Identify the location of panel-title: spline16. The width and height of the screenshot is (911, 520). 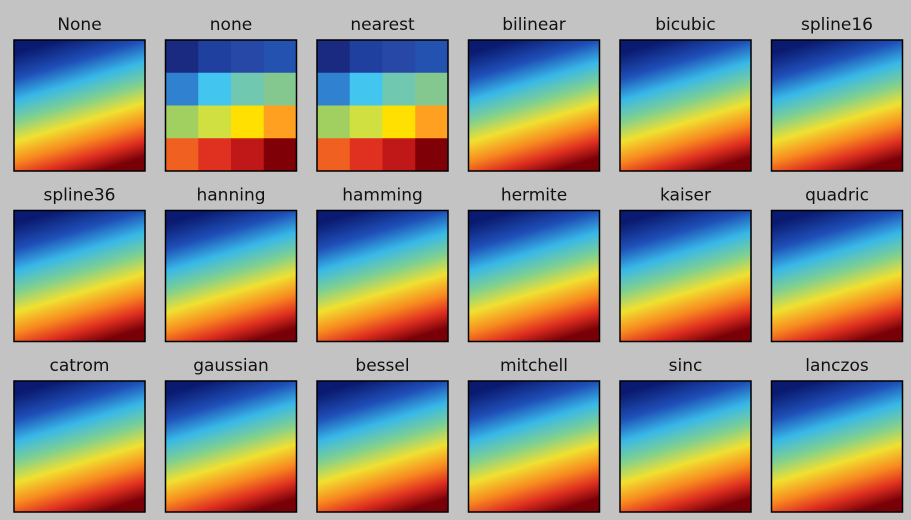
(837, 25).